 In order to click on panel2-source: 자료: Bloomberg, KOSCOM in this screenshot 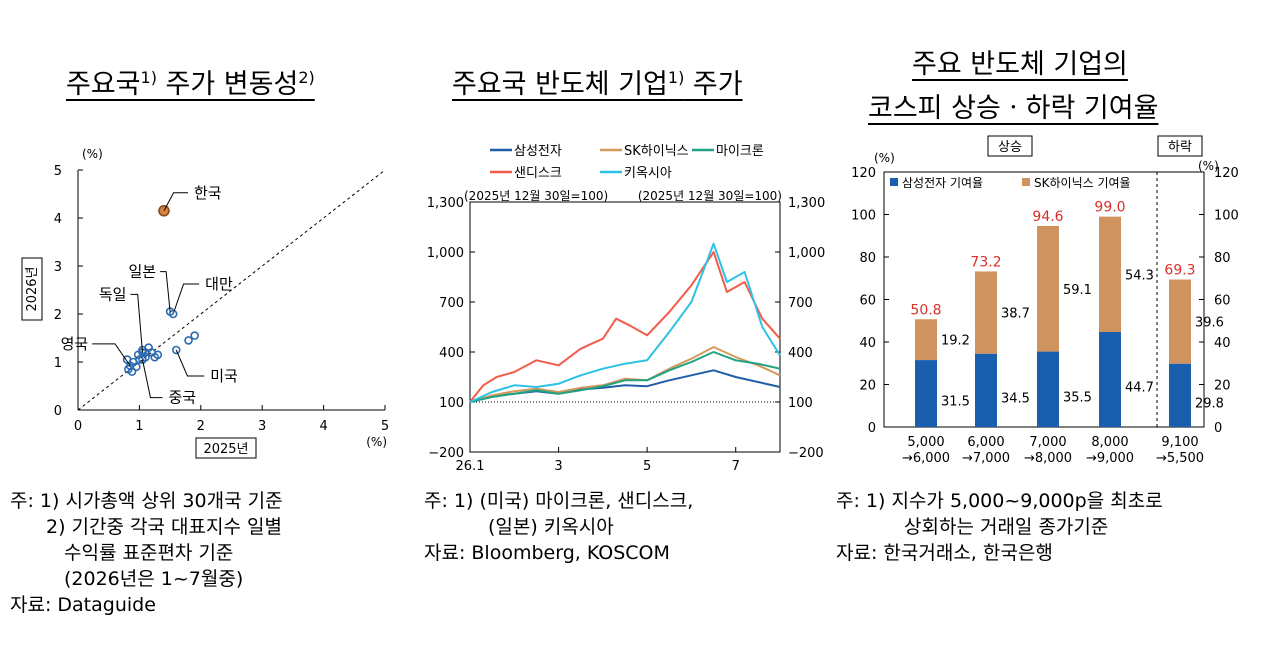, I will do `click(547, 553)`.